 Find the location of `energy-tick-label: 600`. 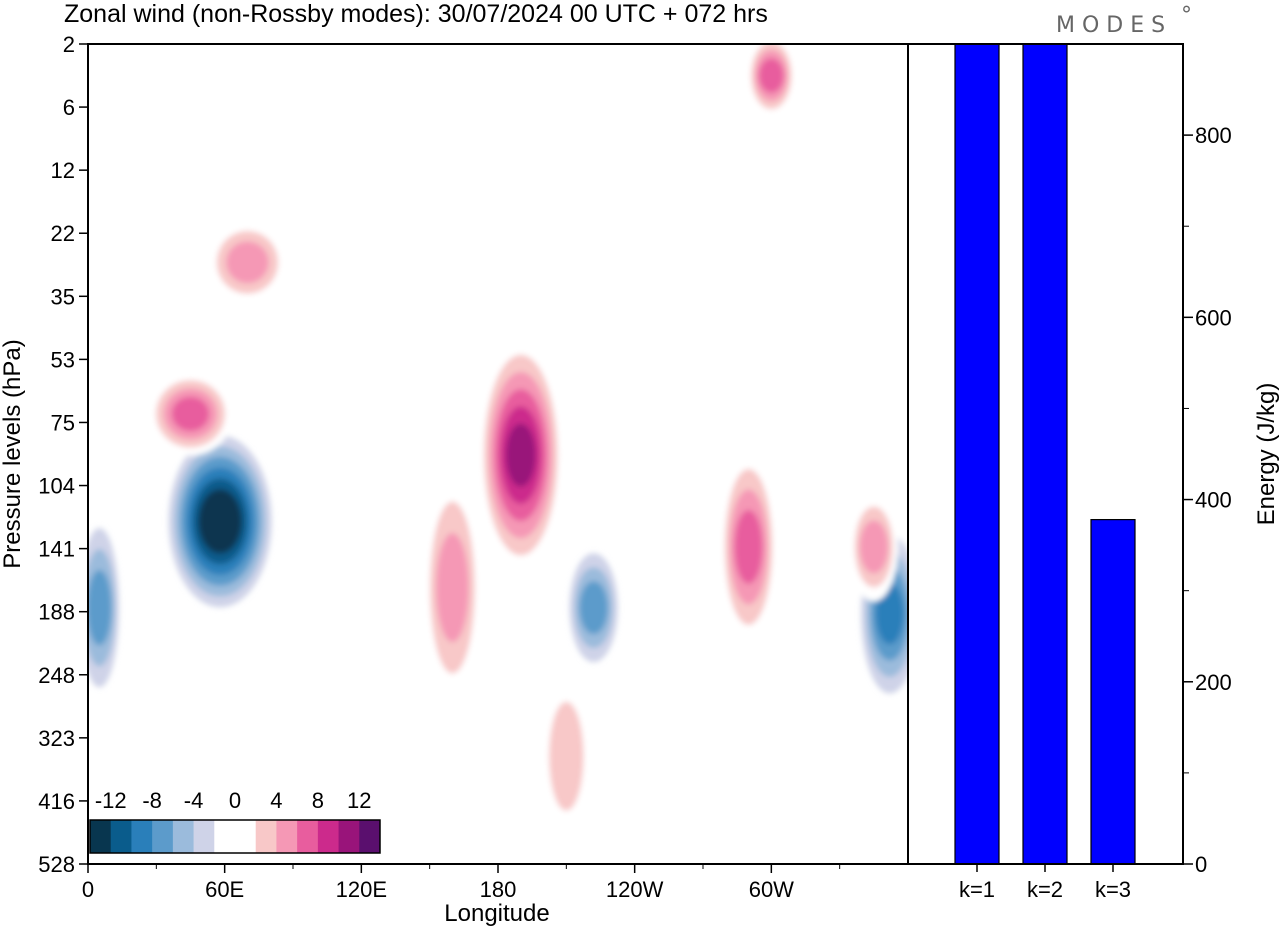

energy-tick-label: 600 is located at coordinates (1213, 317).